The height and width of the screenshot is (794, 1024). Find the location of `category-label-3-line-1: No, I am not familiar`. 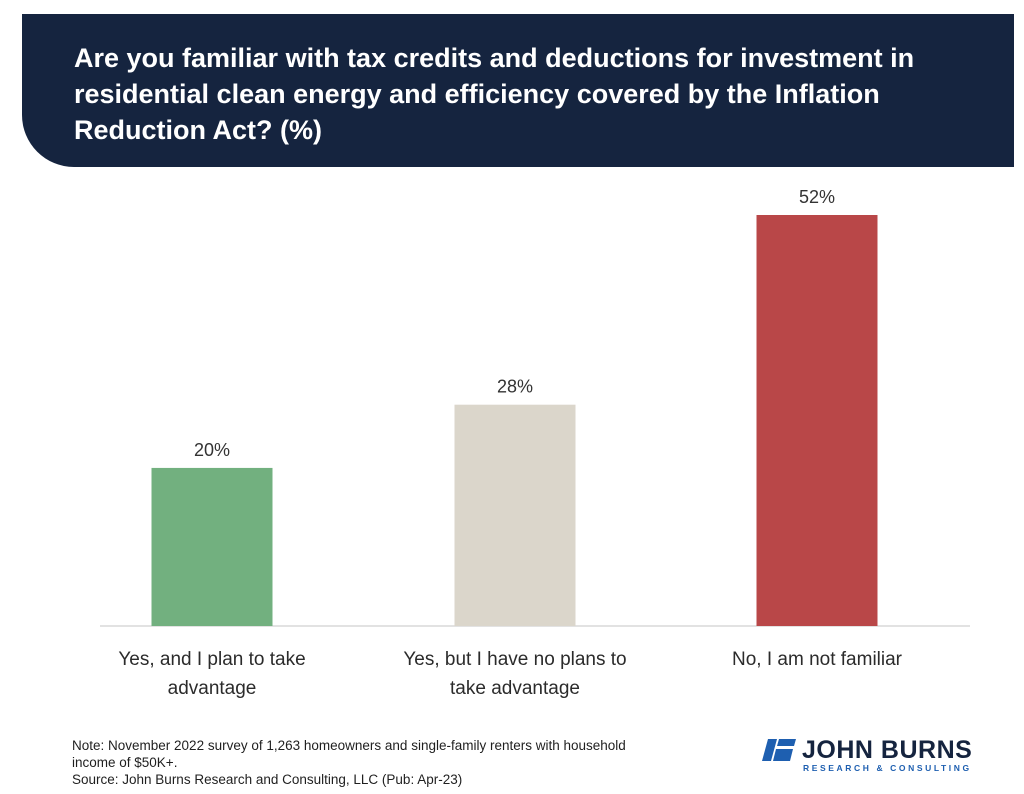

category-label-3-line-1: No, I am not familiar is located at coordinates (817, 659).